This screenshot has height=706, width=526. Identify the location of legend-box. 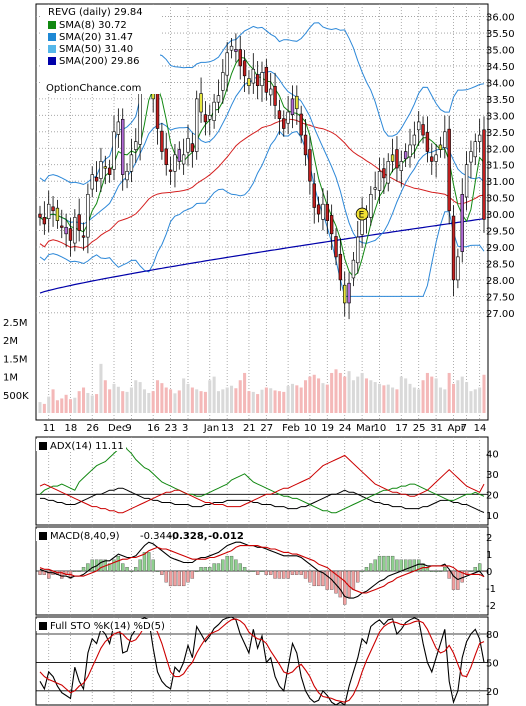
(101, 50).